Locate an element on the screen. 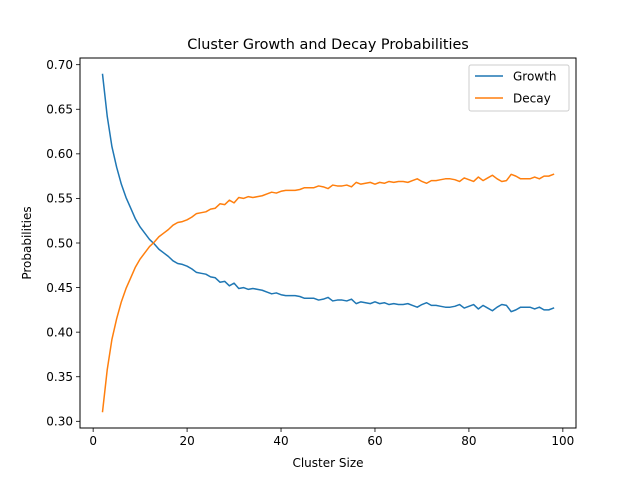  y-tick-label: 0.30 is located at coordinates (59, 422).